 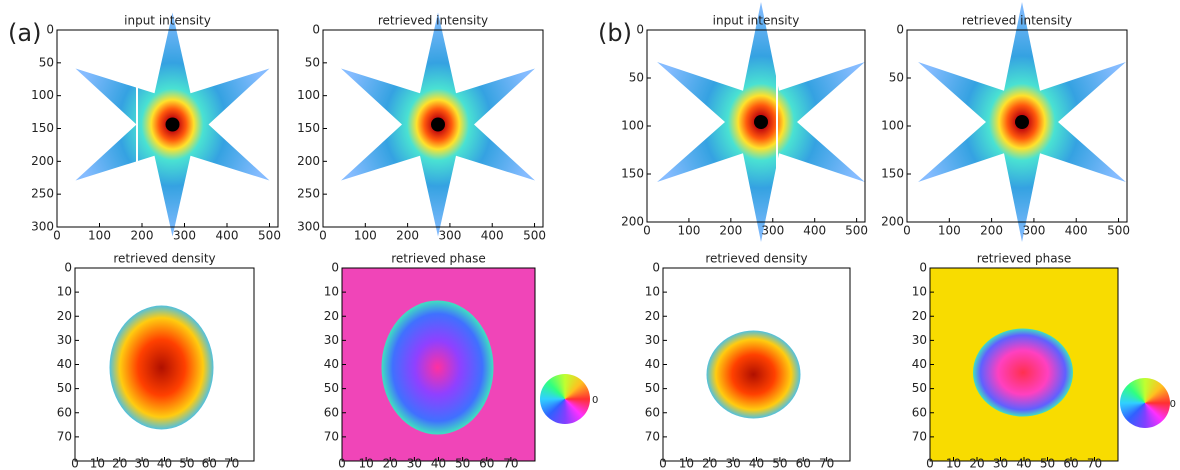 I want to click on plot-title: retrieved phase, so click(x=1024, y=259).